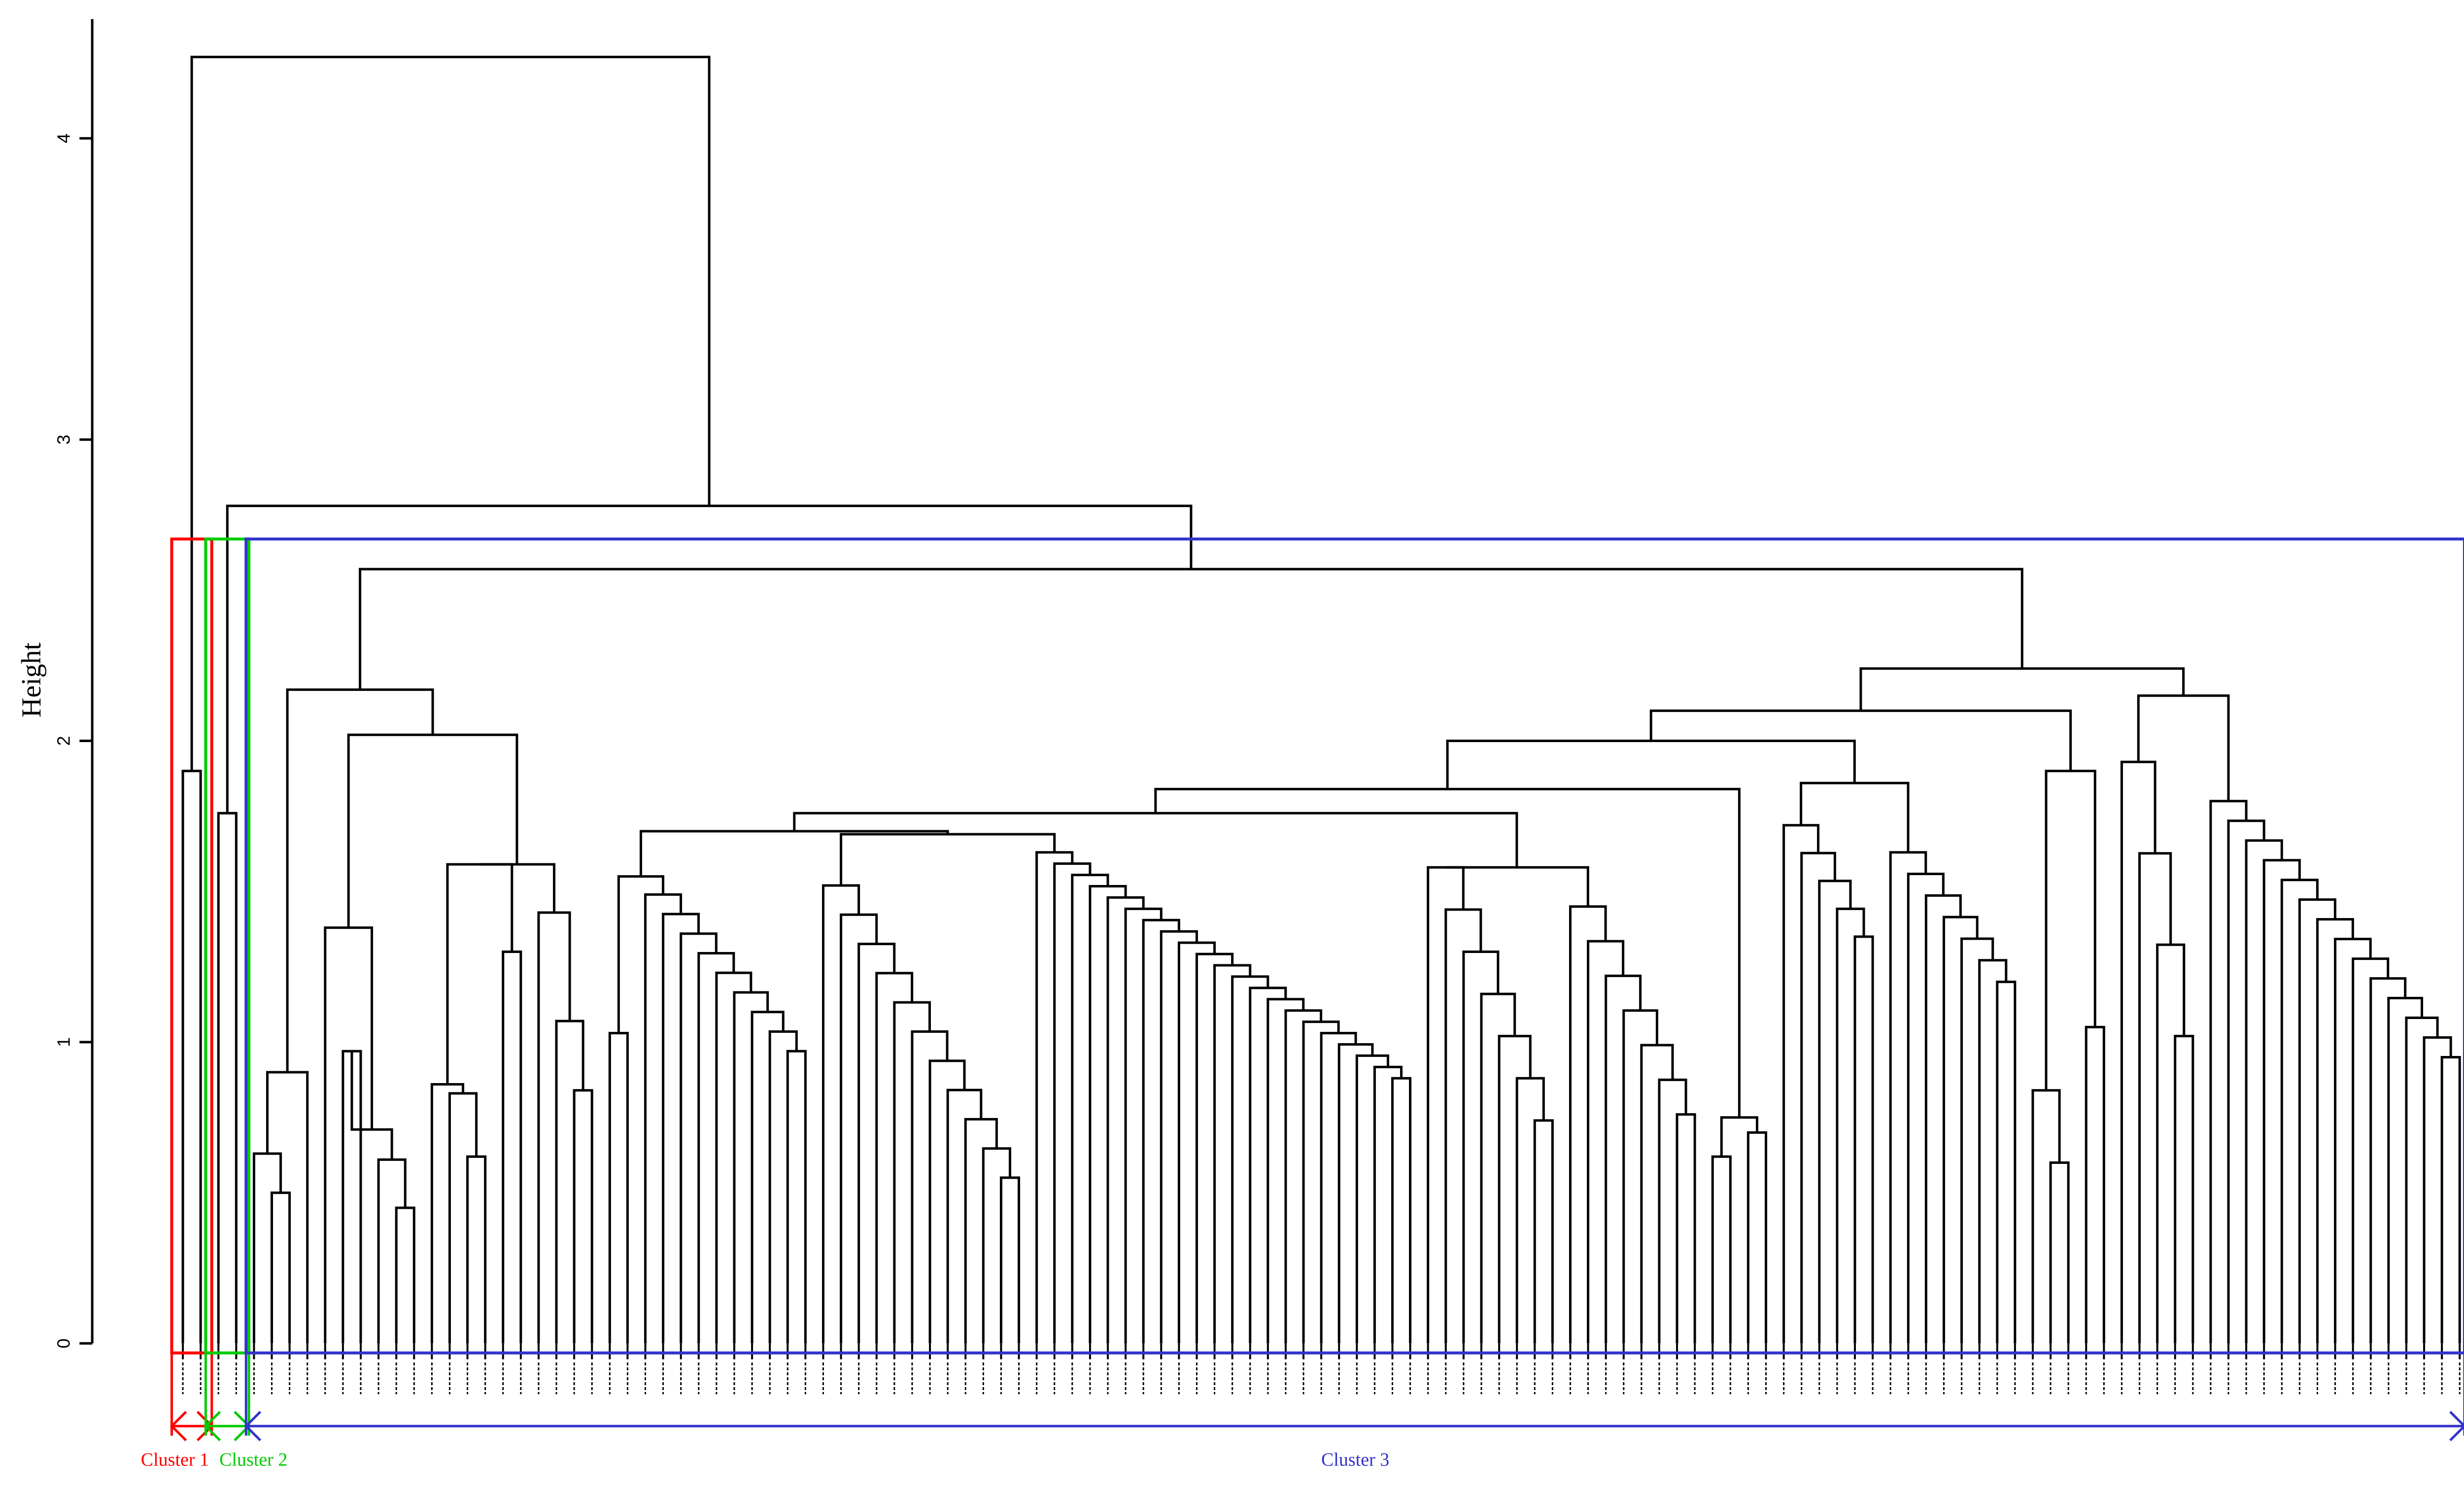 The image size is (2464, 1496). Describe the element at coordinates (64, 741) in the screenshot. I see `y-tick-label: 2` at that location.